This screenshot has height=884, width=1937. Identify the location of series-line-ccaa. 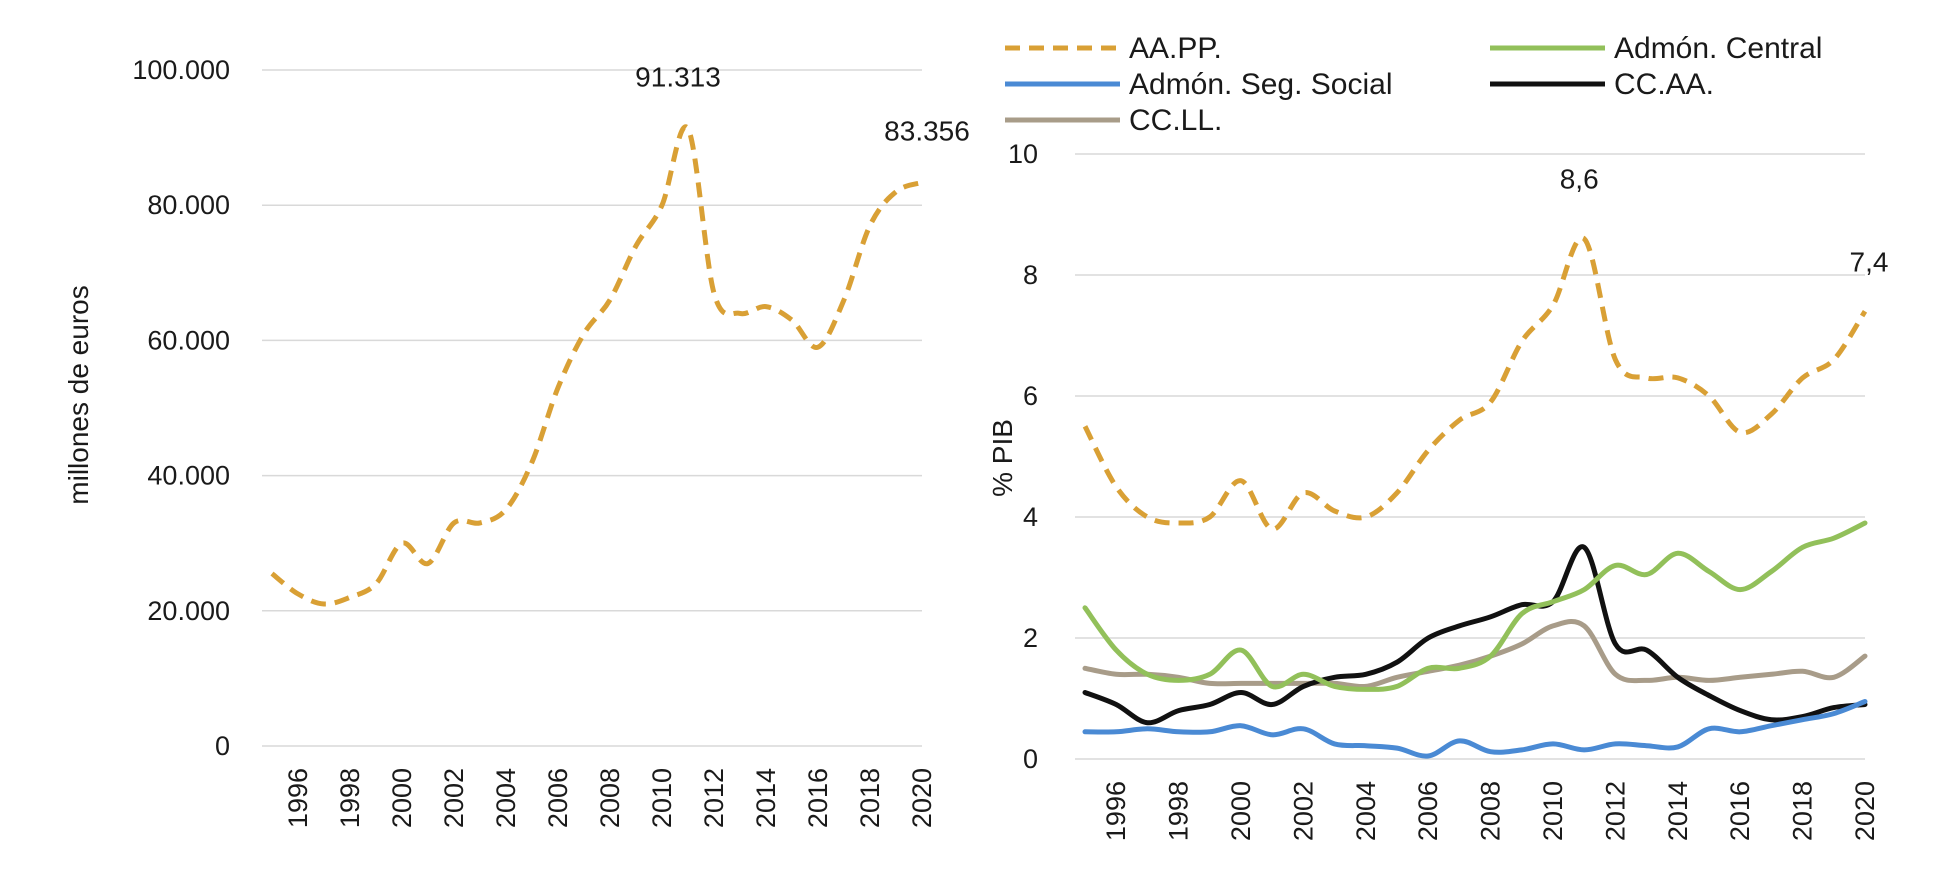
(1475, 635).